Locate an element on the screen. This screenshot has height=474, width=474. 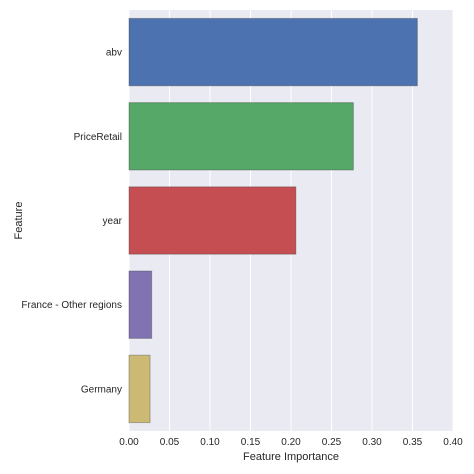
x-tick-label: 0.35 is located at coordinates (413, 442).